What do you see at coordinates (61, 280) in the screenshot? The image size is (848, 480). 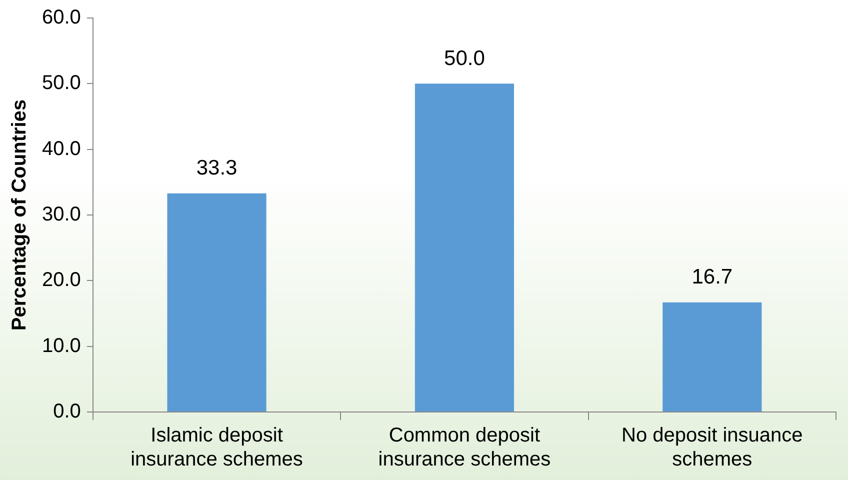 I see `y-tick-label: 20.0` at bounding box center [61, 280].